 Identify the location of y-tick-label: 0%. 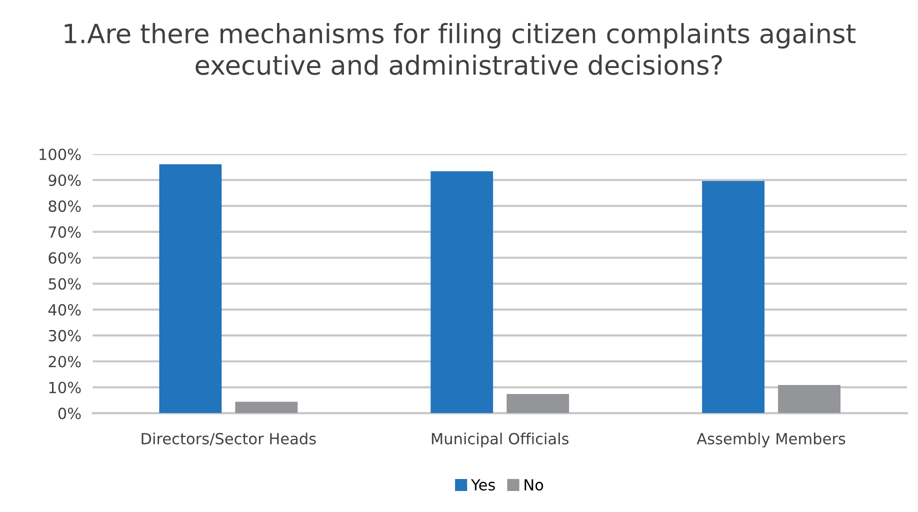
(69, 414).